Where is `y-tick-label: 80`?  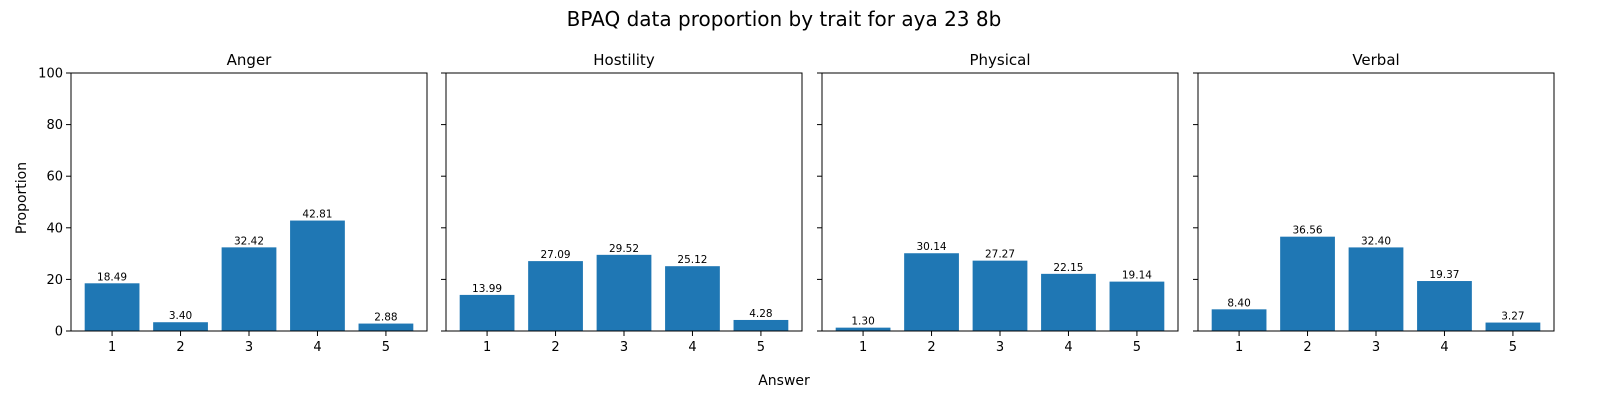
y-tick-label: 80 is located at coordinates (54, 125).